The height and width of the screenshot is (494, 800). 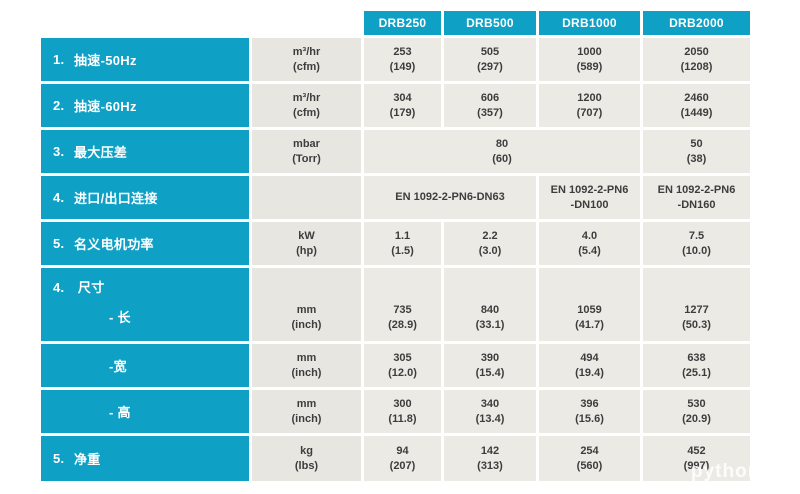 What do you see at coordinates (306, 197) in the screenshot?
I see `unit-cell-empty` at bounding box center [306, 197].